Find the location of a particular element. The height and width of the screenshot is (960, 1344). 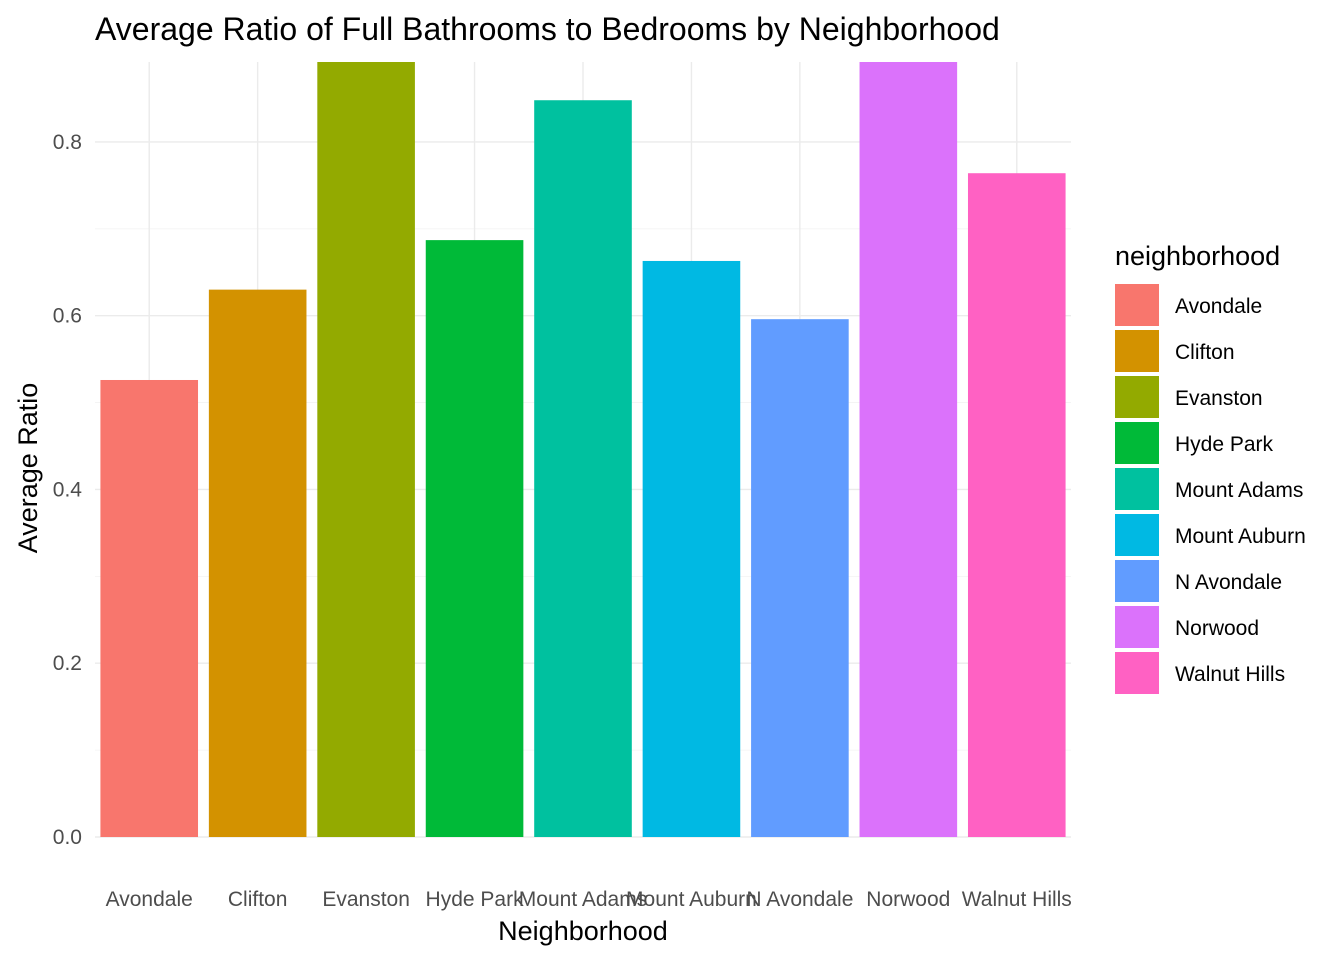

x-tick-label: Norwood is located at coordinates (908, 899).